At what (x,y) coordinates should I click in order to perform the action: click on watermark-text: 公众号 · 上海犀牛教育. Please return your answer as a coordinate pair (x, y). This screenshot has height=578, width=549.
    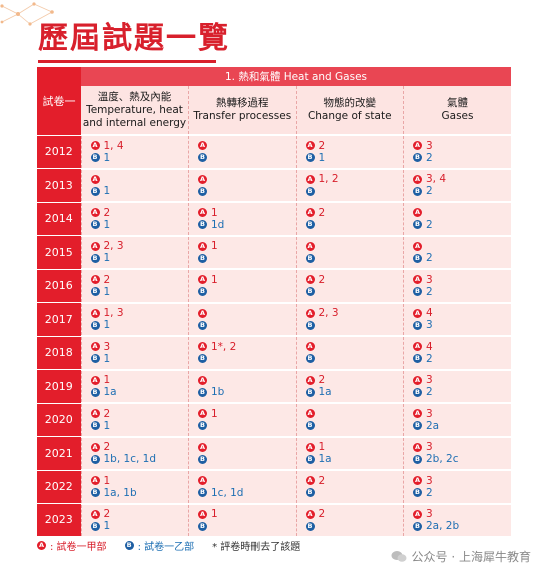
    Looking at the image, I should click on (471, 557).